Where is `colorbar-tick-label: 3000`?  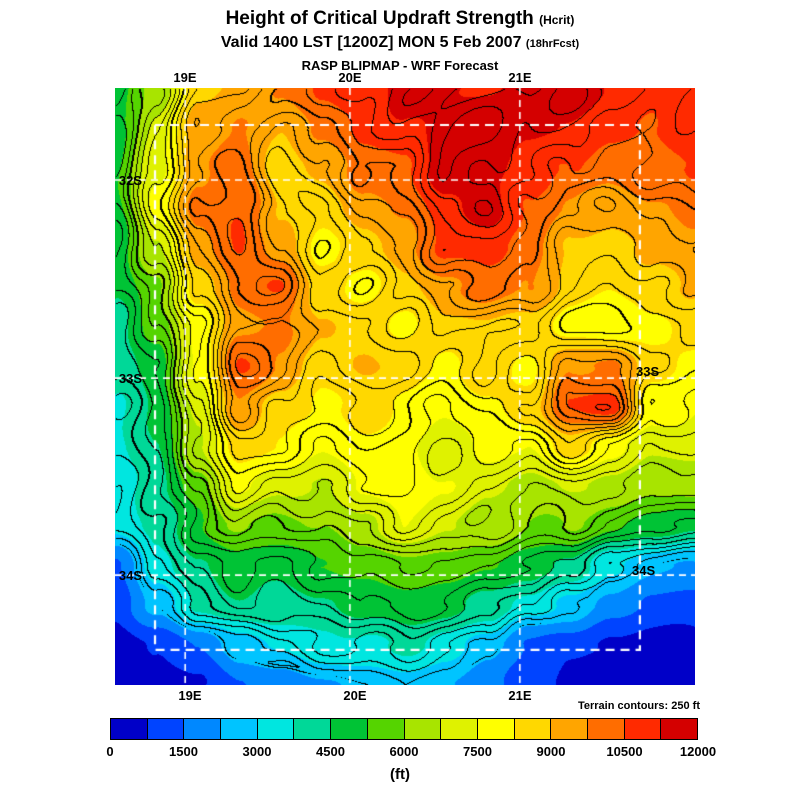
colorbar-tick-label: 3000 is located at coordinates (257, 751).